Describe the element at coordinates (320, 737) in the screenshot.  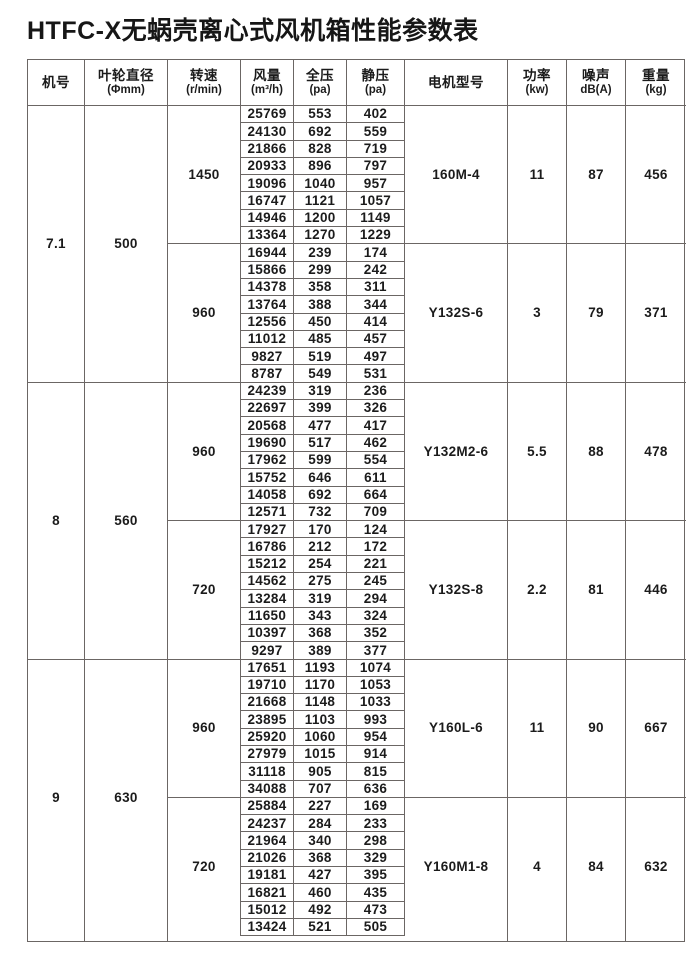
I see `cell-total-pressure: 1060` at that location.